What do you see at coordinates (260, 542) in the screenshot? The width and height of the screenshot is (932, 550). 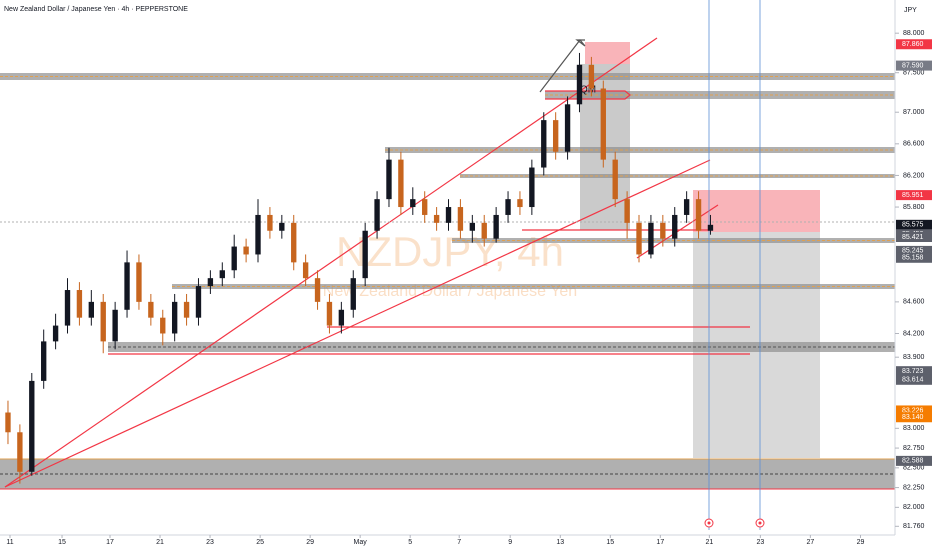 I see `x-tick-label: 25` at bounding box center [260, 542].